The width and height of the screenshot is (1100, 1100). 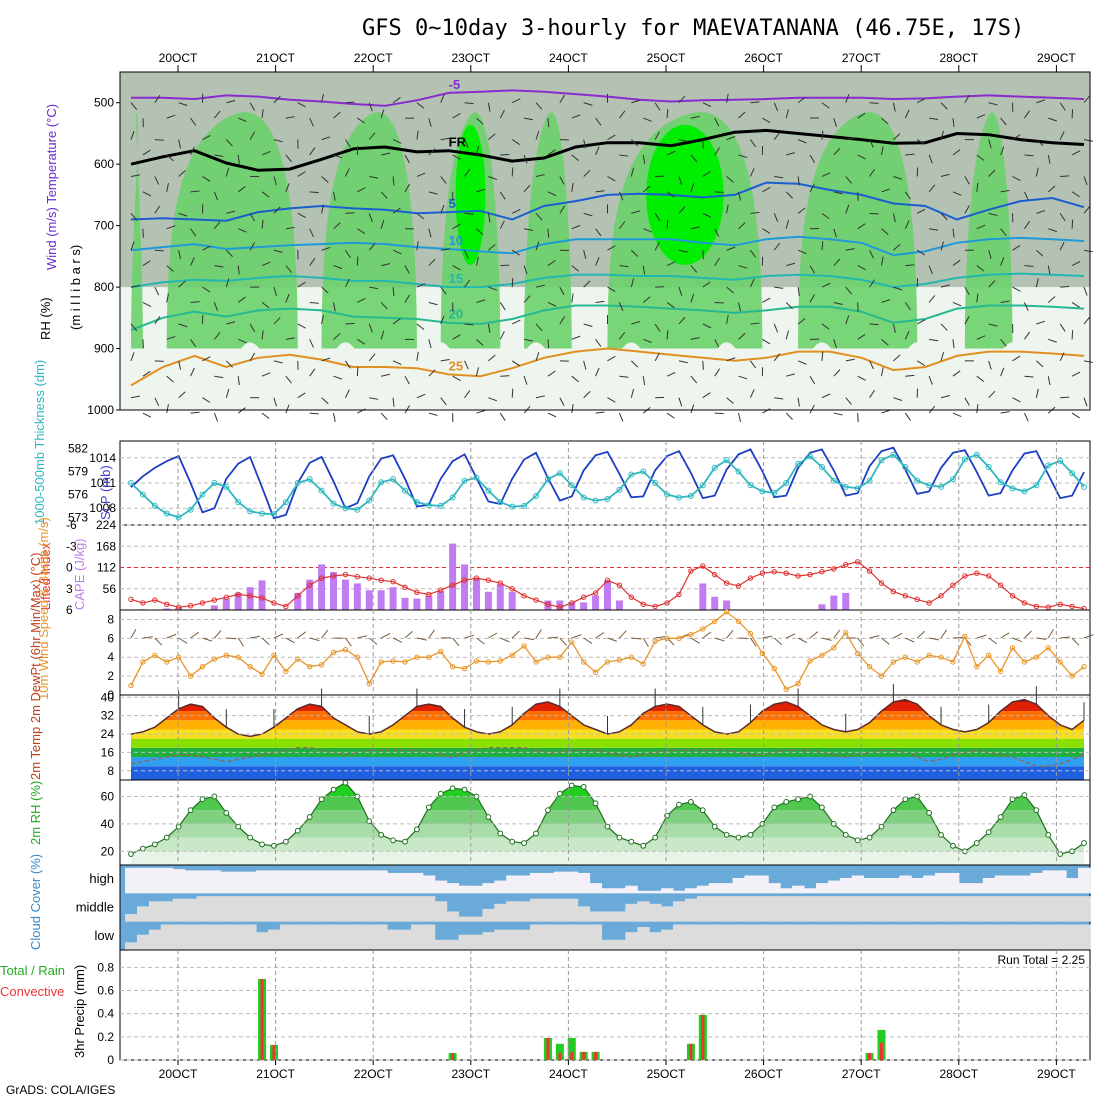 I want to click on rh-moist-region, so click(x=988, y=230).